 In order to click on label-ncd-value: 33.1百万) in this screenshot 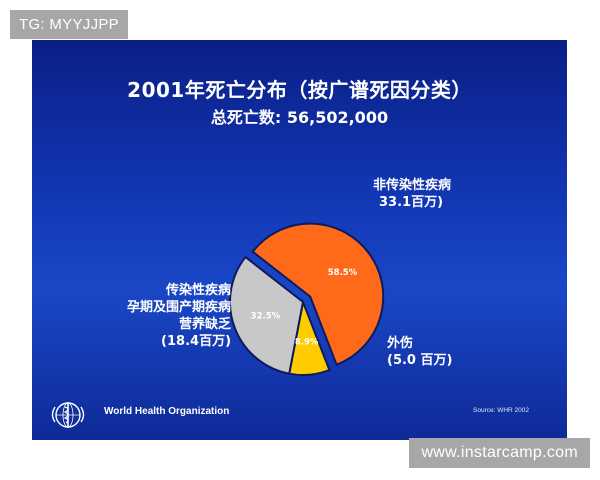, I will do `click(411, 202)`.